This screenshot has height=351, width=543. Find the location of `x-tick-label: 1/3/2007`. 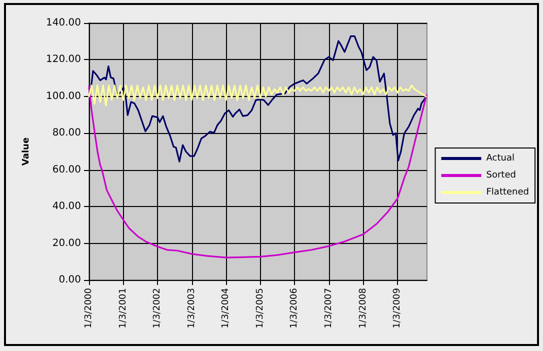

x-tick-label: 1/3/2007 is located at coordinates (329, 308).